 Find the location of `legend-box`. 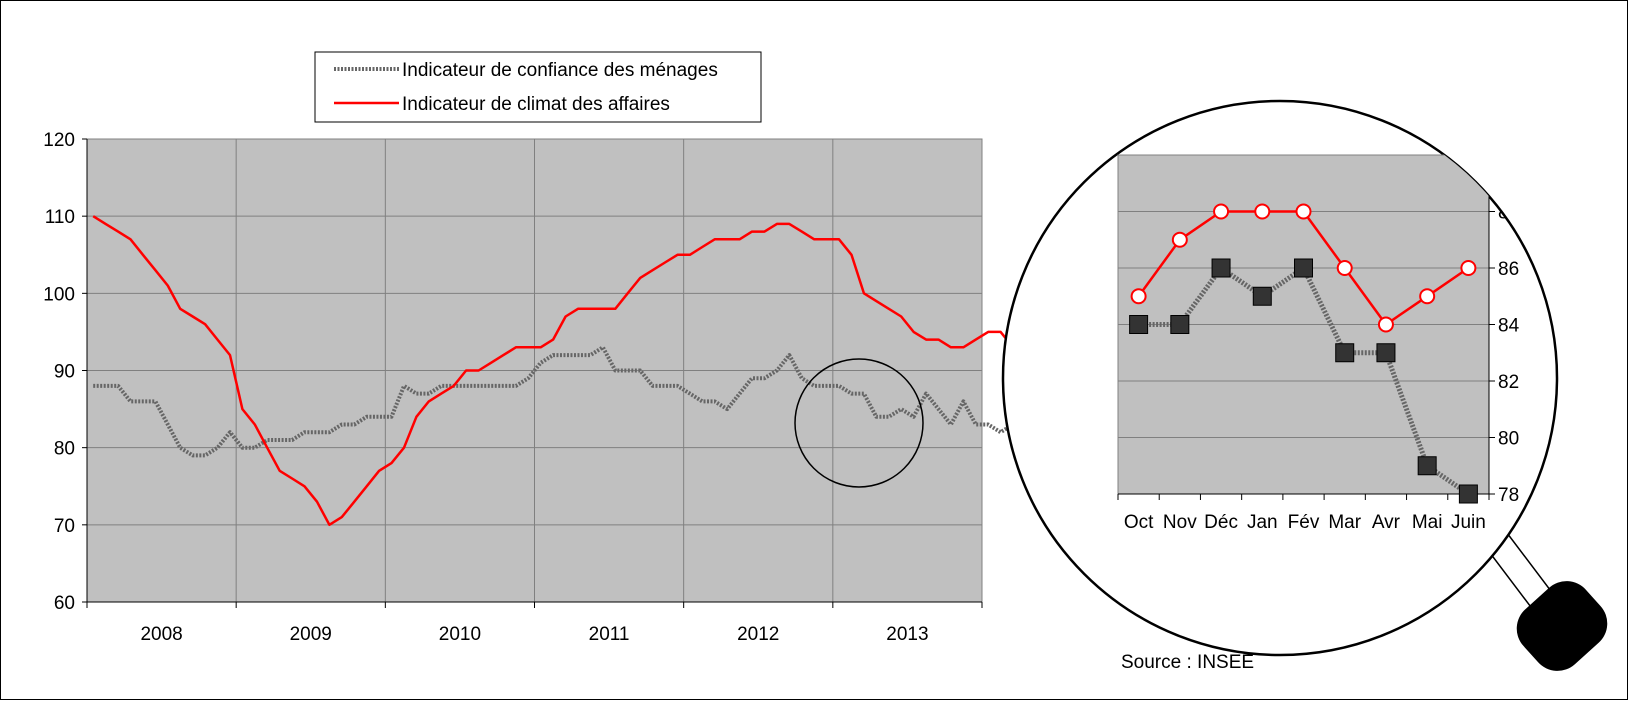

legend-box is located at coordinates (538, 87).